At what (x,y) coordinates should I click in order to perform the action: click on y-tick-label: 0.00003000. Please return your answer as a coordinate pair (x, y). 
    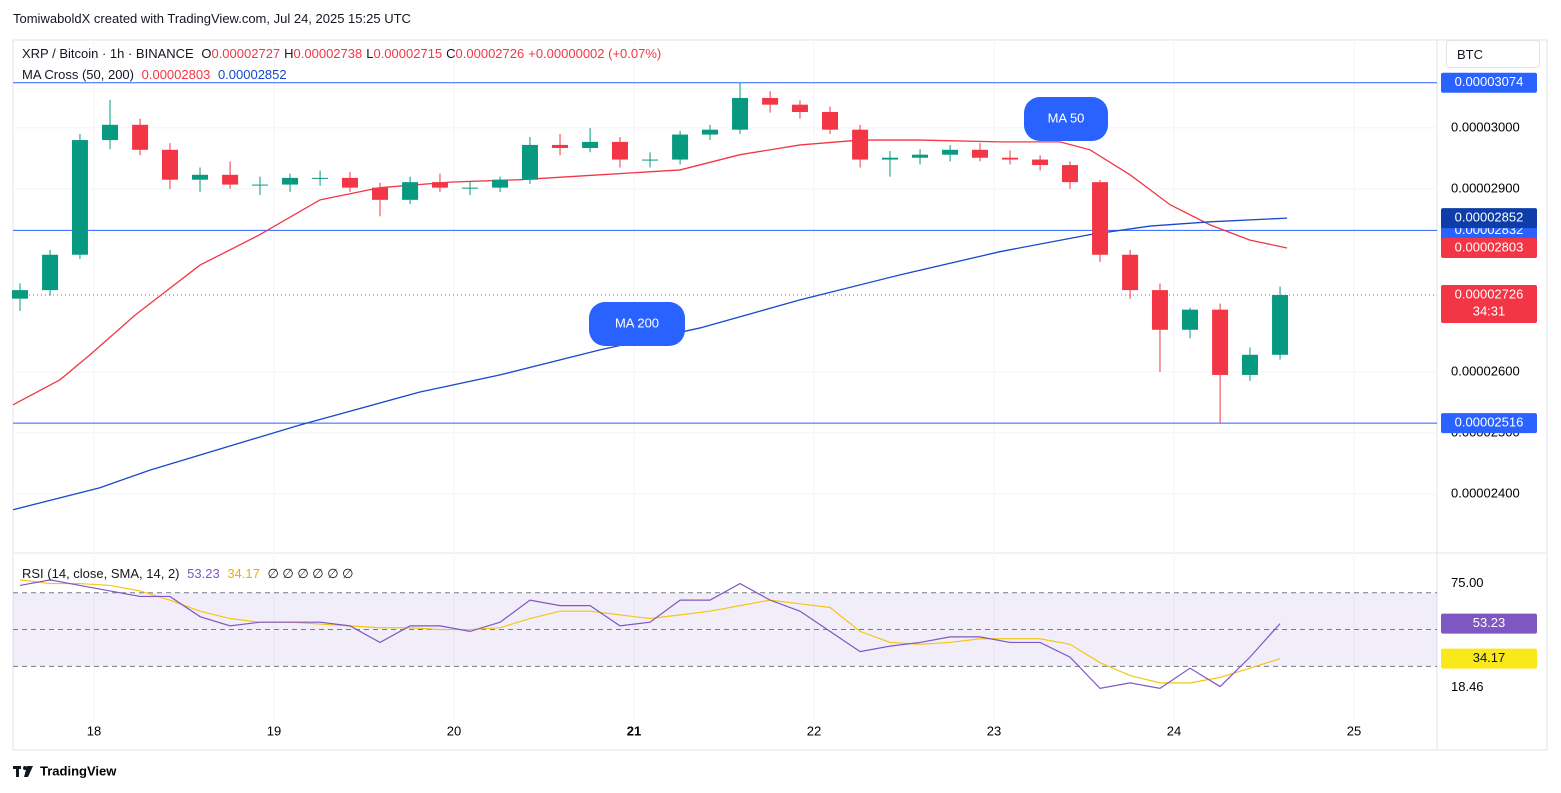
    Looking at the image, I should click on (1485, 126).